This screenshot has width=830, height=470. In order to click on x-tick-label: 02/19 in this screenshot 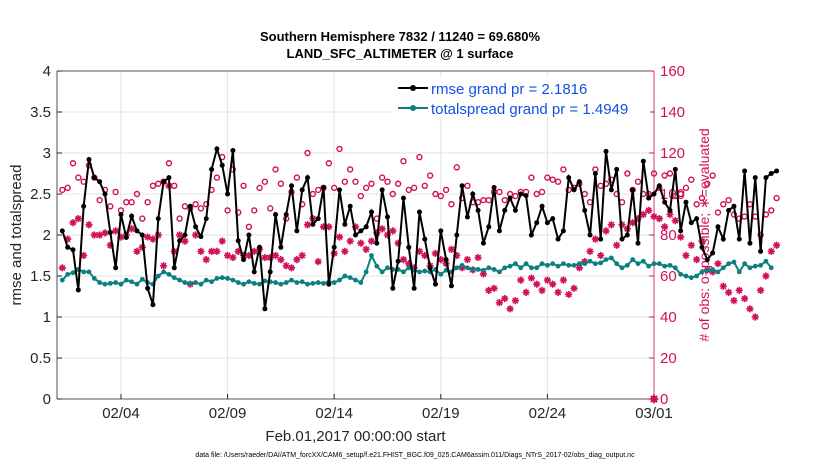, I will do `click(441, 413)`.